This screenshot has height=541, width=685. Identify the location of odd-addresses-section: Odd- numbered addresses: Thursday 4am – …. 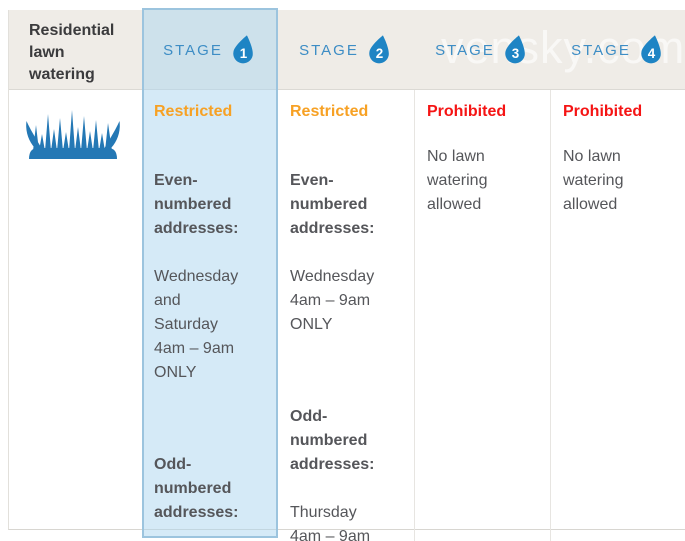
(346, 461).